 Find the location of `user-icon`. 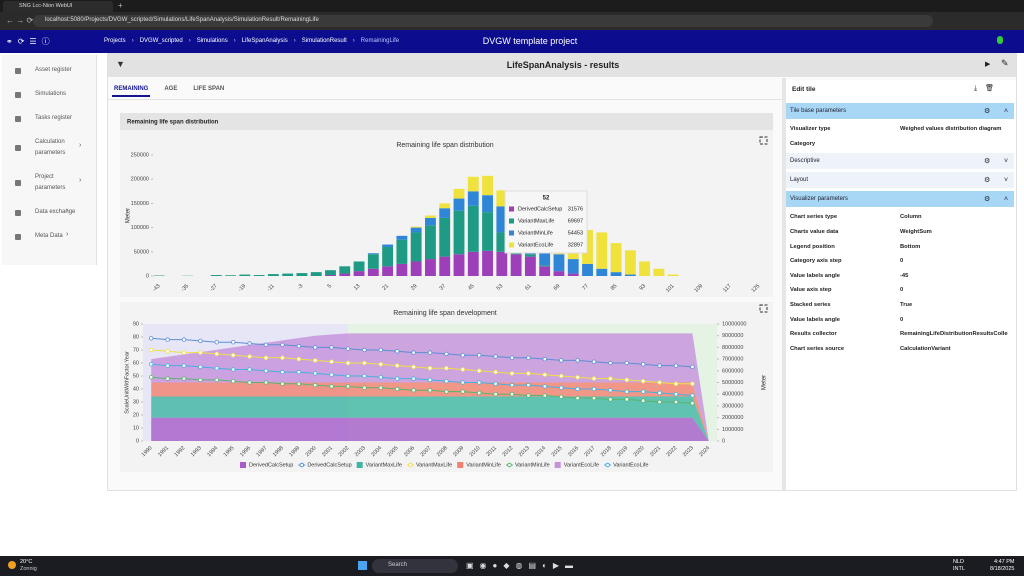

user-icon is located at coordinates (1000, 40).